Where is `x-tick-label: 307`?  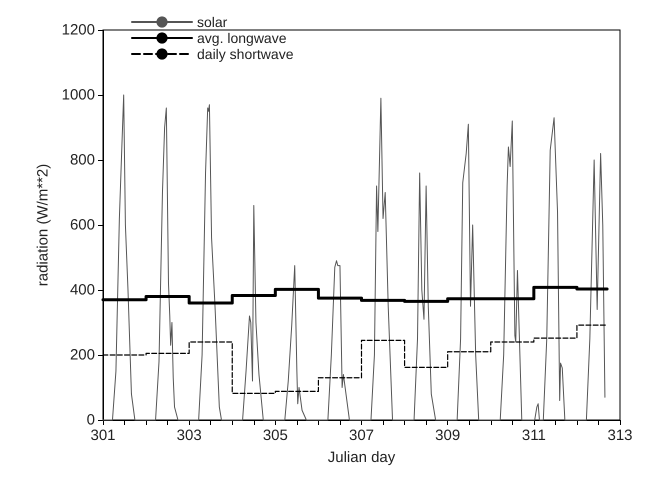
x-tick-label: 307 is located at coordinates (361, 435).